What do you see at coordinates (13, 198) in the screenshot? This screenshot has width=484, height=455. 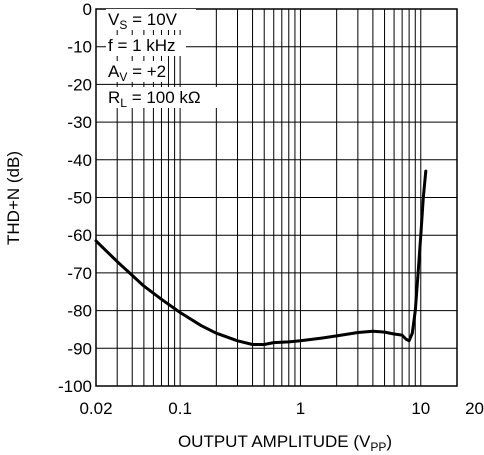 I see `y-axis-label: THD+N (dB)` at bounding box center [13, 198].